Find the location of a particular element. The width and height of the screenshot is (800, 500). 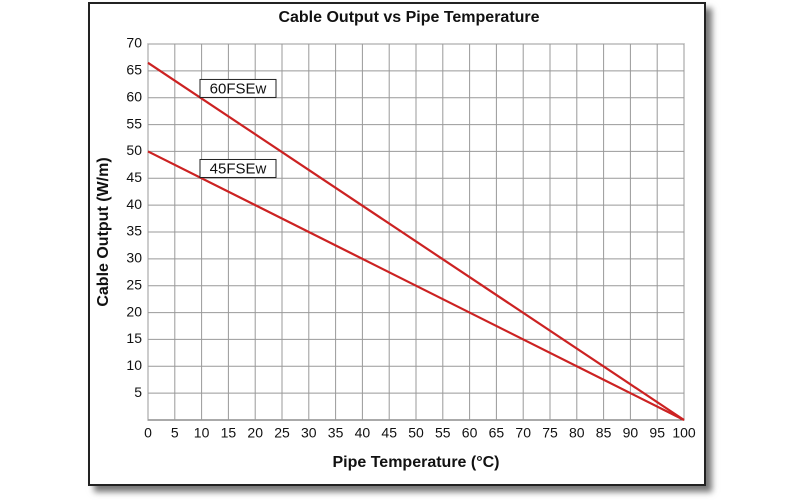

x-tick-label: 60 is located at coordinates (470, 433).